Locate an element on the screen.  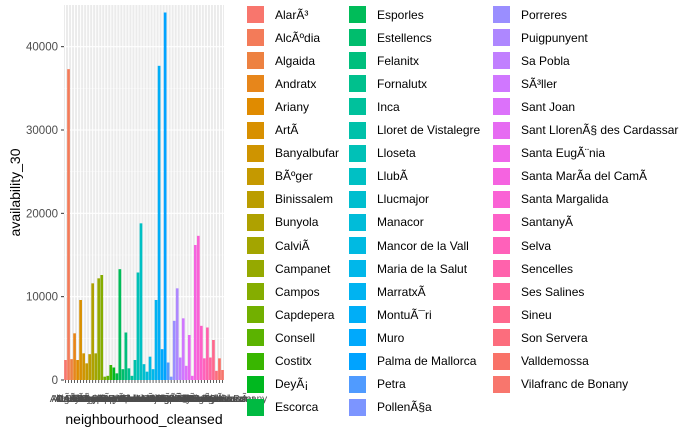
legend-label: Consell is located at coordinates (295, 337).